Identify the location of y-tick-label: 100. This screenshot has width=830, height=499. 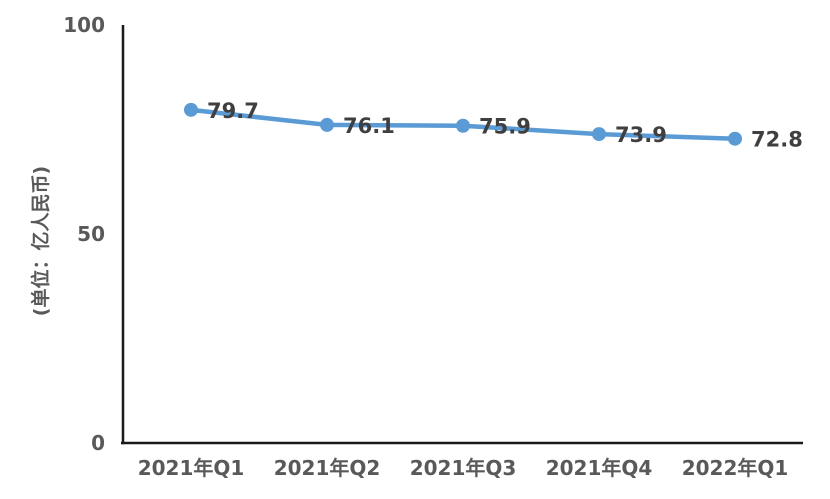
(84, 25).